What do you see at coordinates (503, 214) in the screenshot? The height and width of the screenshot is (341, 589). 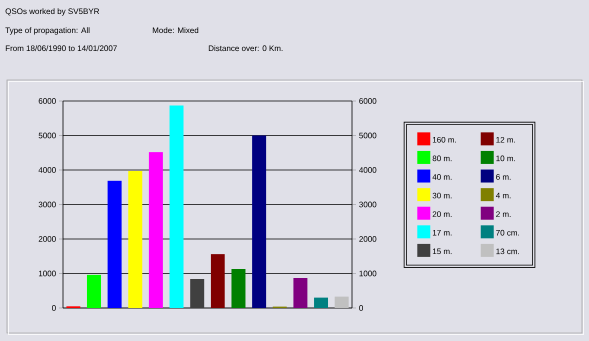 I see `legend-label: 2 m.` at bounding box center [503, 214].